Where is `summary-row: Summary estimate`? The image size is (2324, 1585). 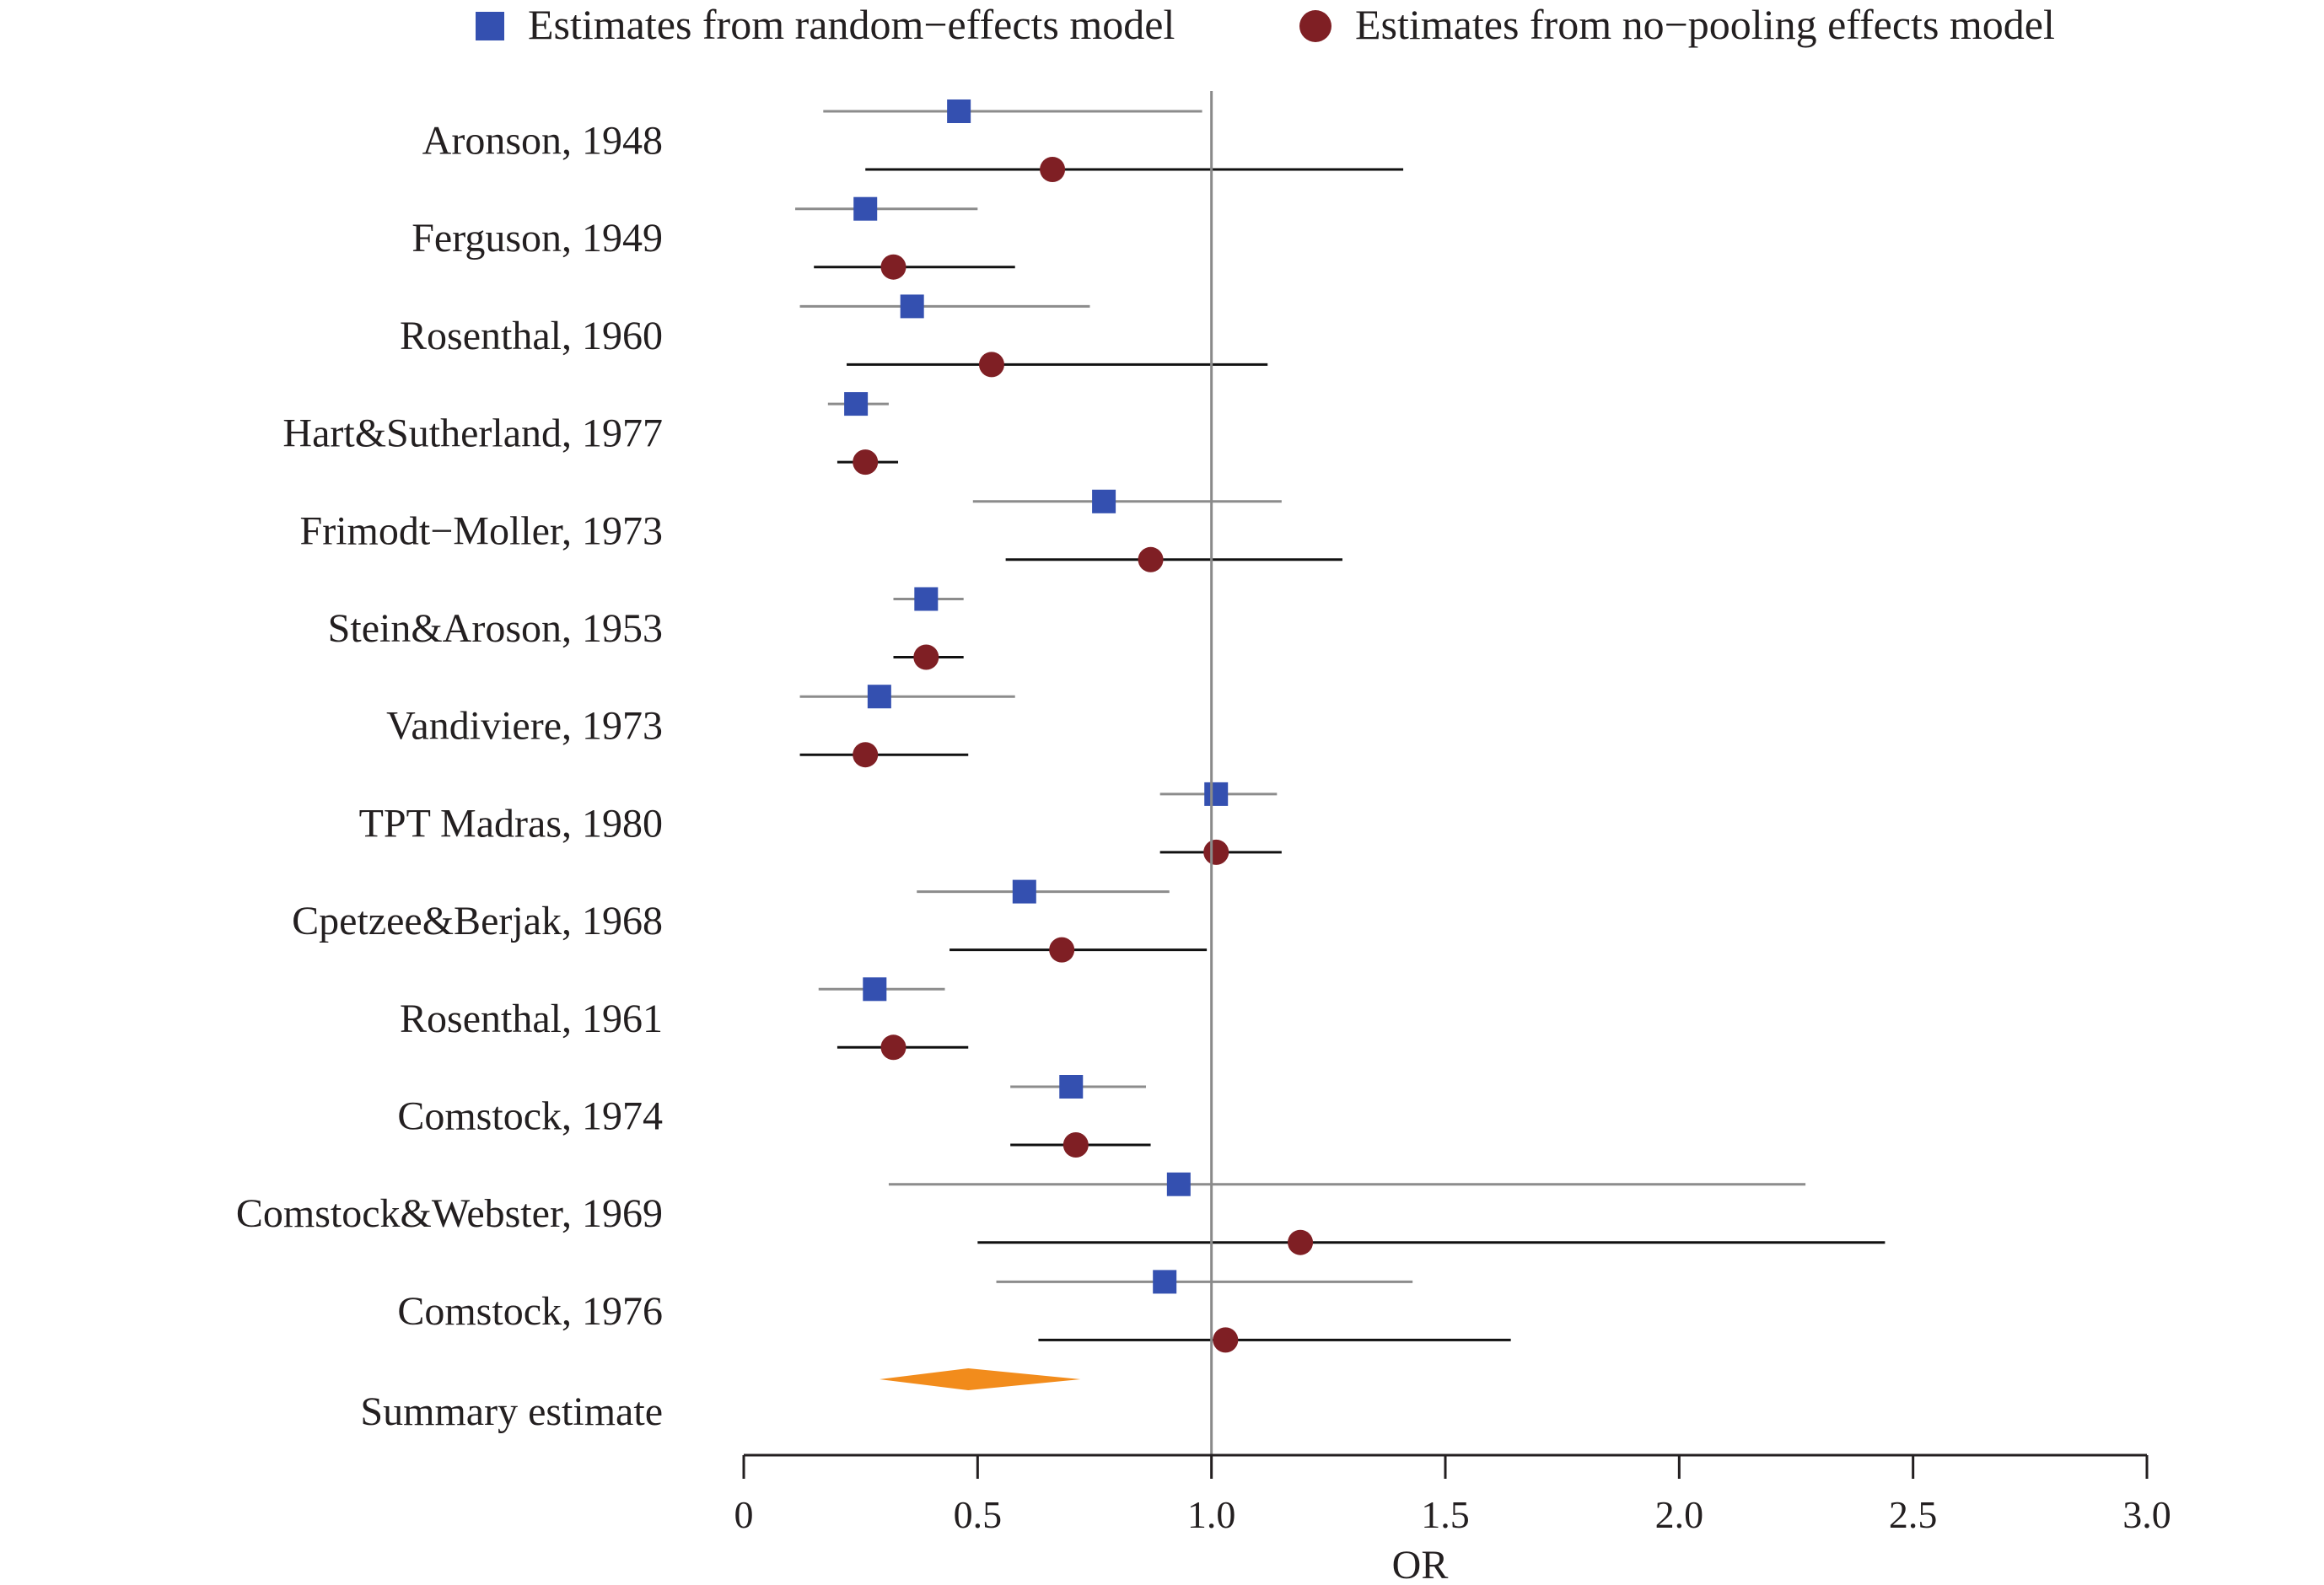 summary-row: Summary estimate is located at coordinates (720, 1401).